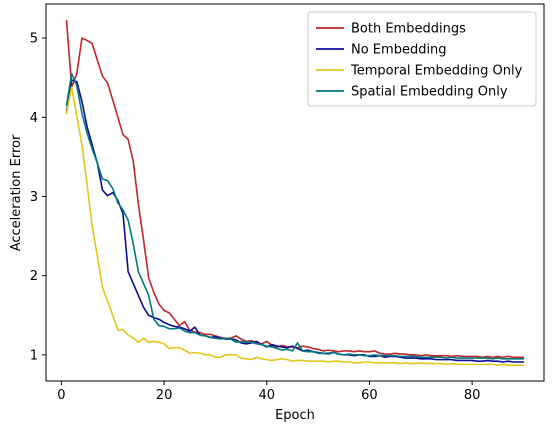 Image resolution: width=554 pixels, height=432 pixels. What do you see at coordinates (34, 118) in the screenshot?
I see `y-tick-label: 4` at bounding box center [34, 118].